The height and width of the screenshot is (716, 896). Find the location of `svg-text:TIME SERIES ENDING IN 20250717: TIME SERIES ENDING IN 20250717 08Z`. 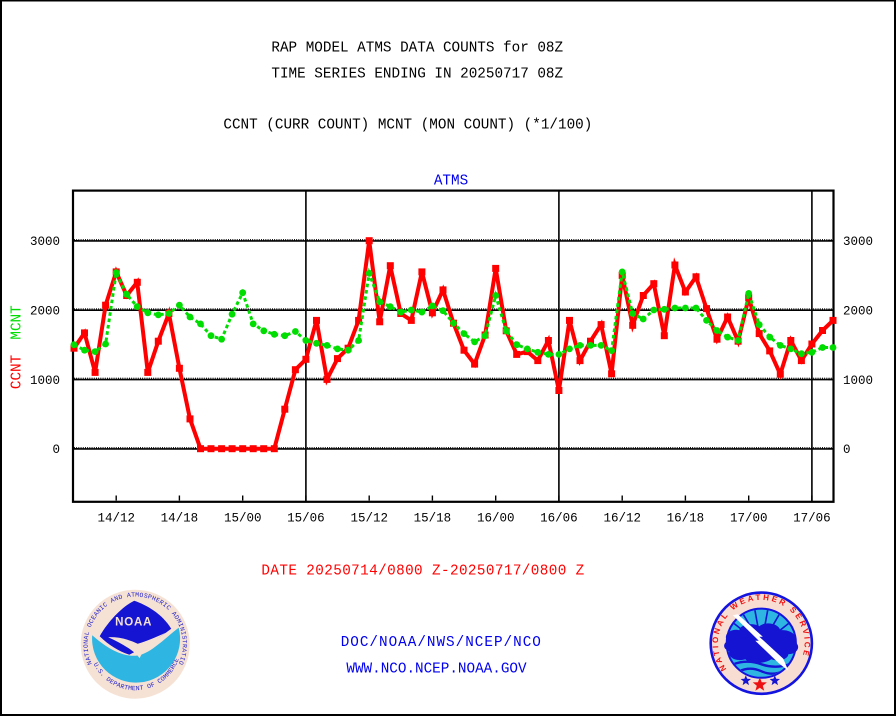

svg-text:TIME SERIES ENDING IN 20250717: TIME SERIES ENDING IN 20250717 08Z is located at coordinates (417, 74).